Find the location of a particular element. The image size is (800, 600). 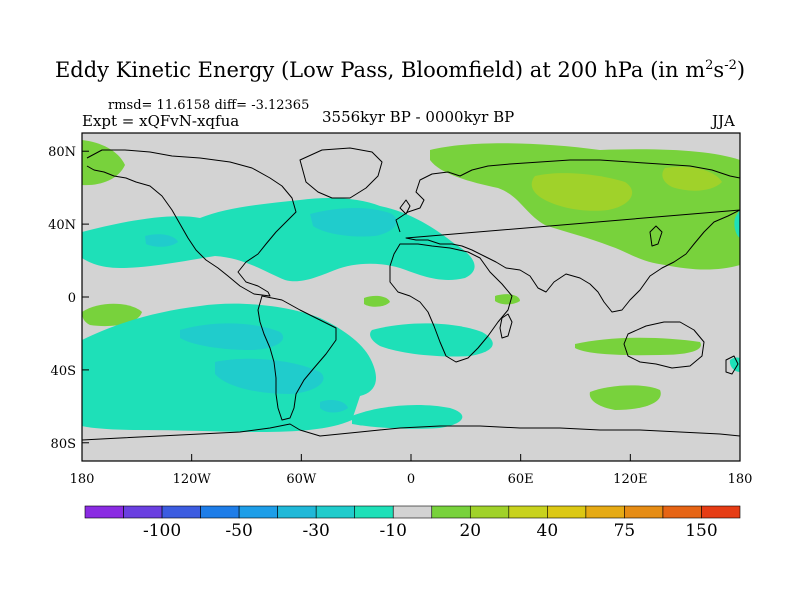

greenland-coast is located at coordinates (341, 173).